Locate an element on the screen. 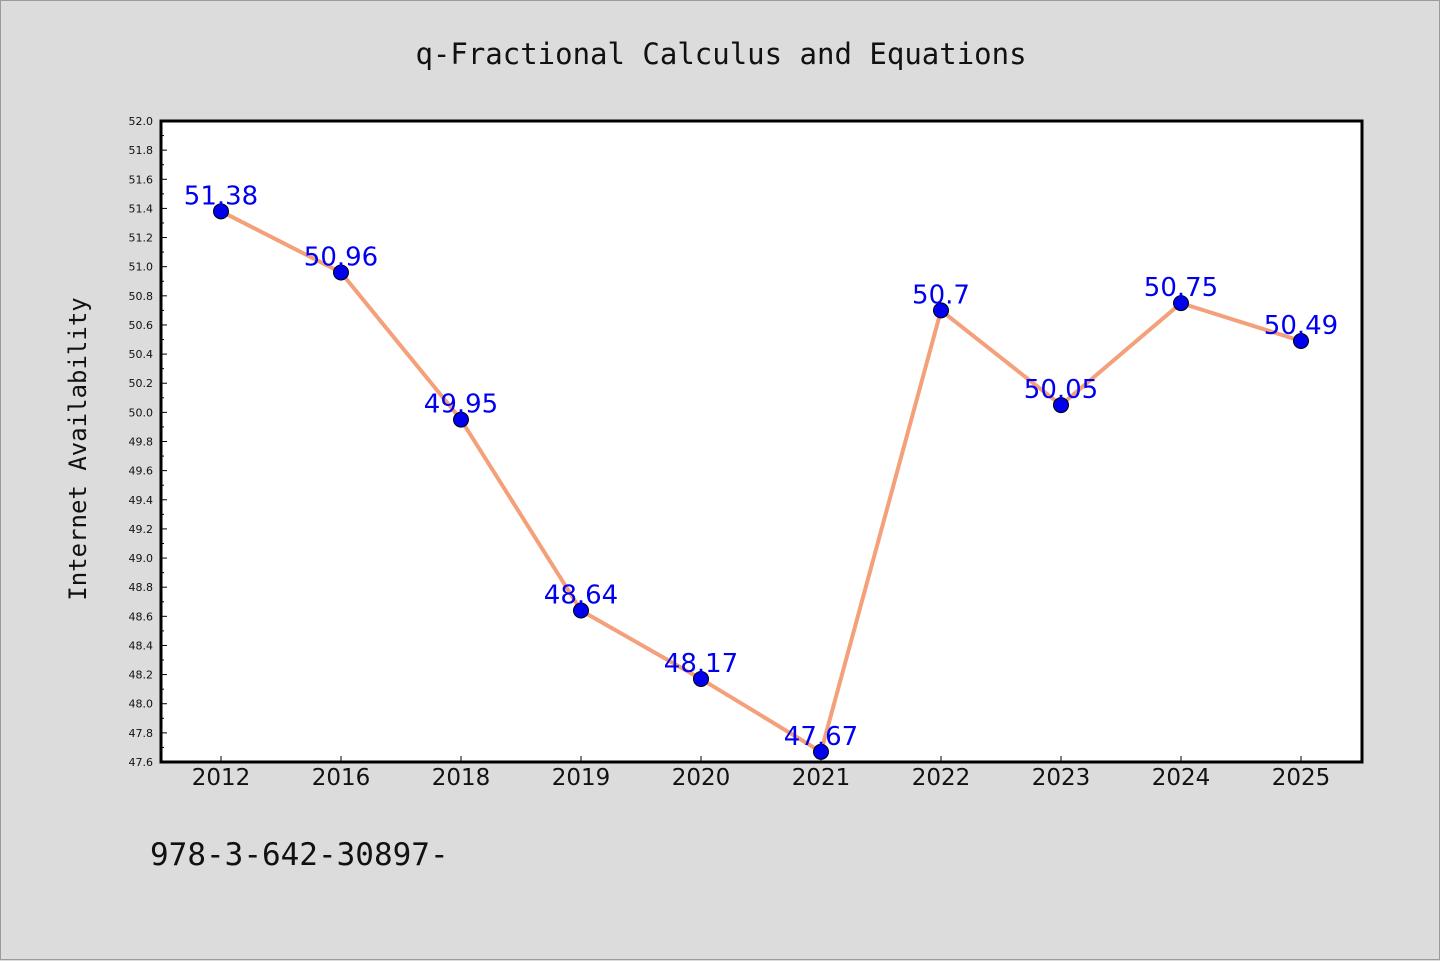 The height and width of the screenshot is (961, 1440). y-tick-label: 51.6 is located at coordinates (141, 179).